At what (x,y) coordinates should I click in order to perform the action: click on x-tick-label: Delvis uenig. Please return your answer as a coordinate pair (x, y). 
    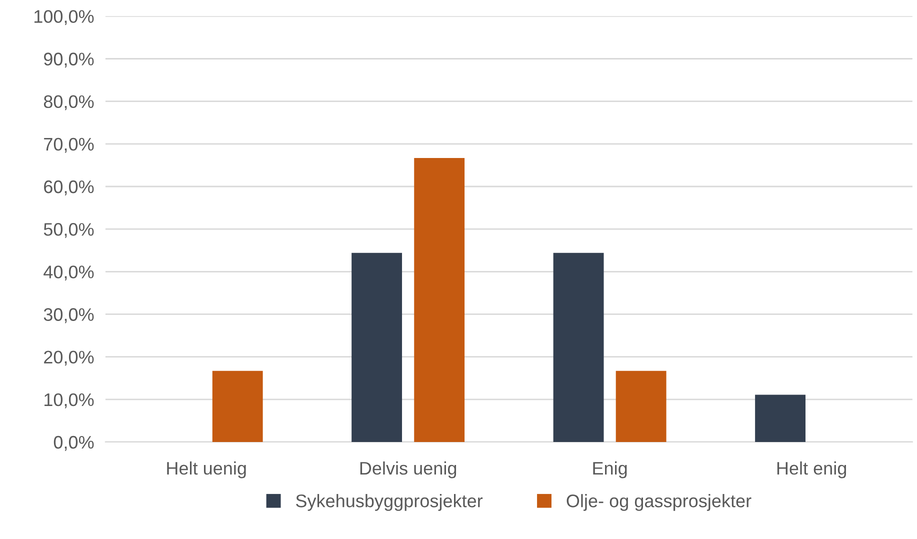
    Looking at the image, I should click on (408, 469).